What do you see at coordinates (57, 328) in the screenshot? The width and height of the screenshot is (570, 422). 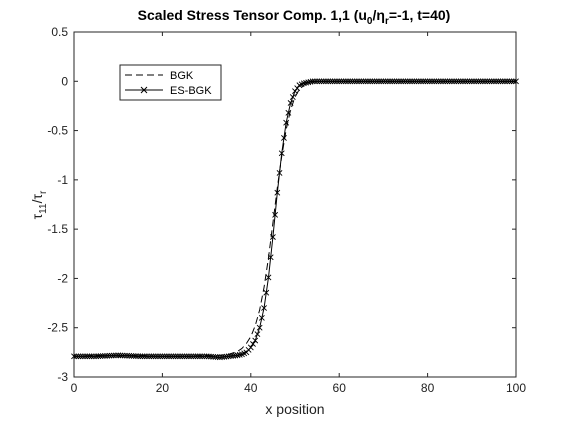 I see `y-tick-label: -2.5` at bounding box center [57, 328].